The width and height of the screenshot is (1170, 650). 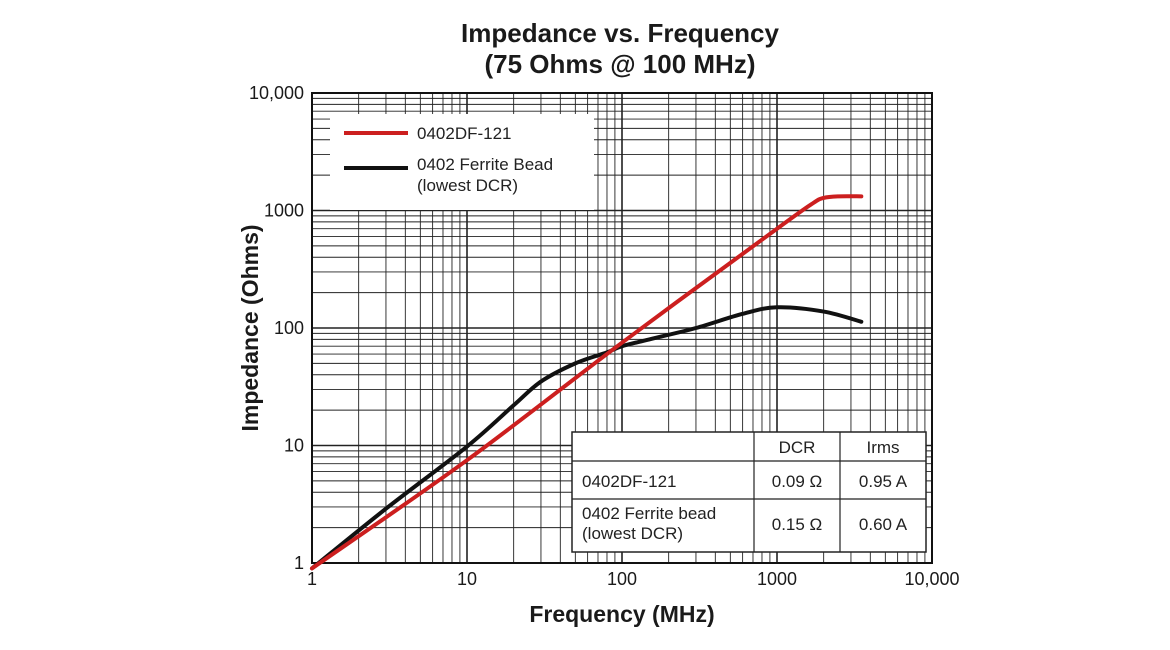 What do you see at coordinates (464, 133) in the screenshot?
I see `legend-label-0402df-121: 0402DF-121` at bounding box center [464, 133].